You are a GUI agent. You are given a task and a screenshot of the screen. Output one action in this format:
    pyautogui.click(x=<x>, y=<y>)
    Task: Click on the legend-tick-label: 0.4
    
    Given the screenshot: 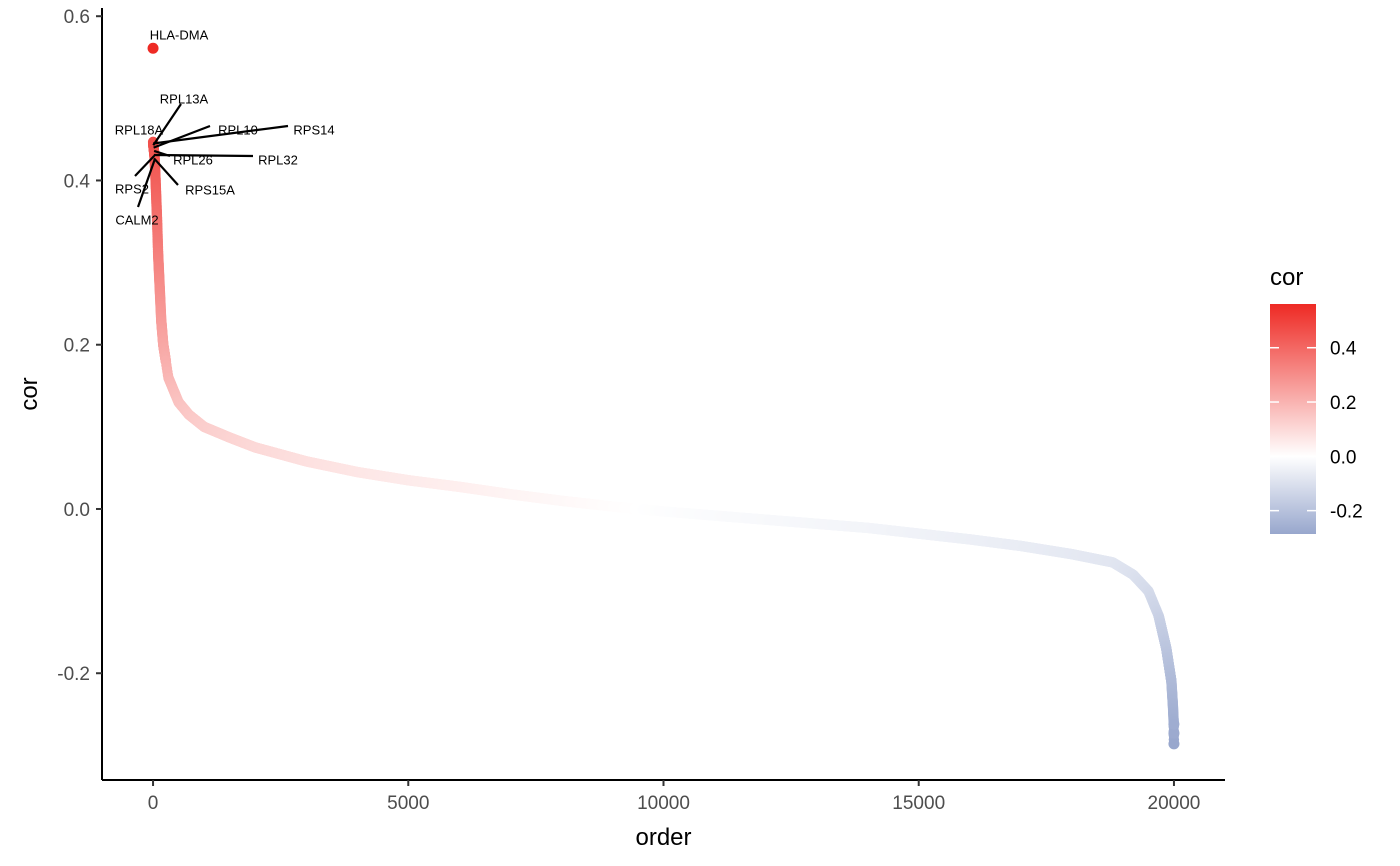 What is the action you would take?
    pyautogui.click(x=1343, y=349)
    